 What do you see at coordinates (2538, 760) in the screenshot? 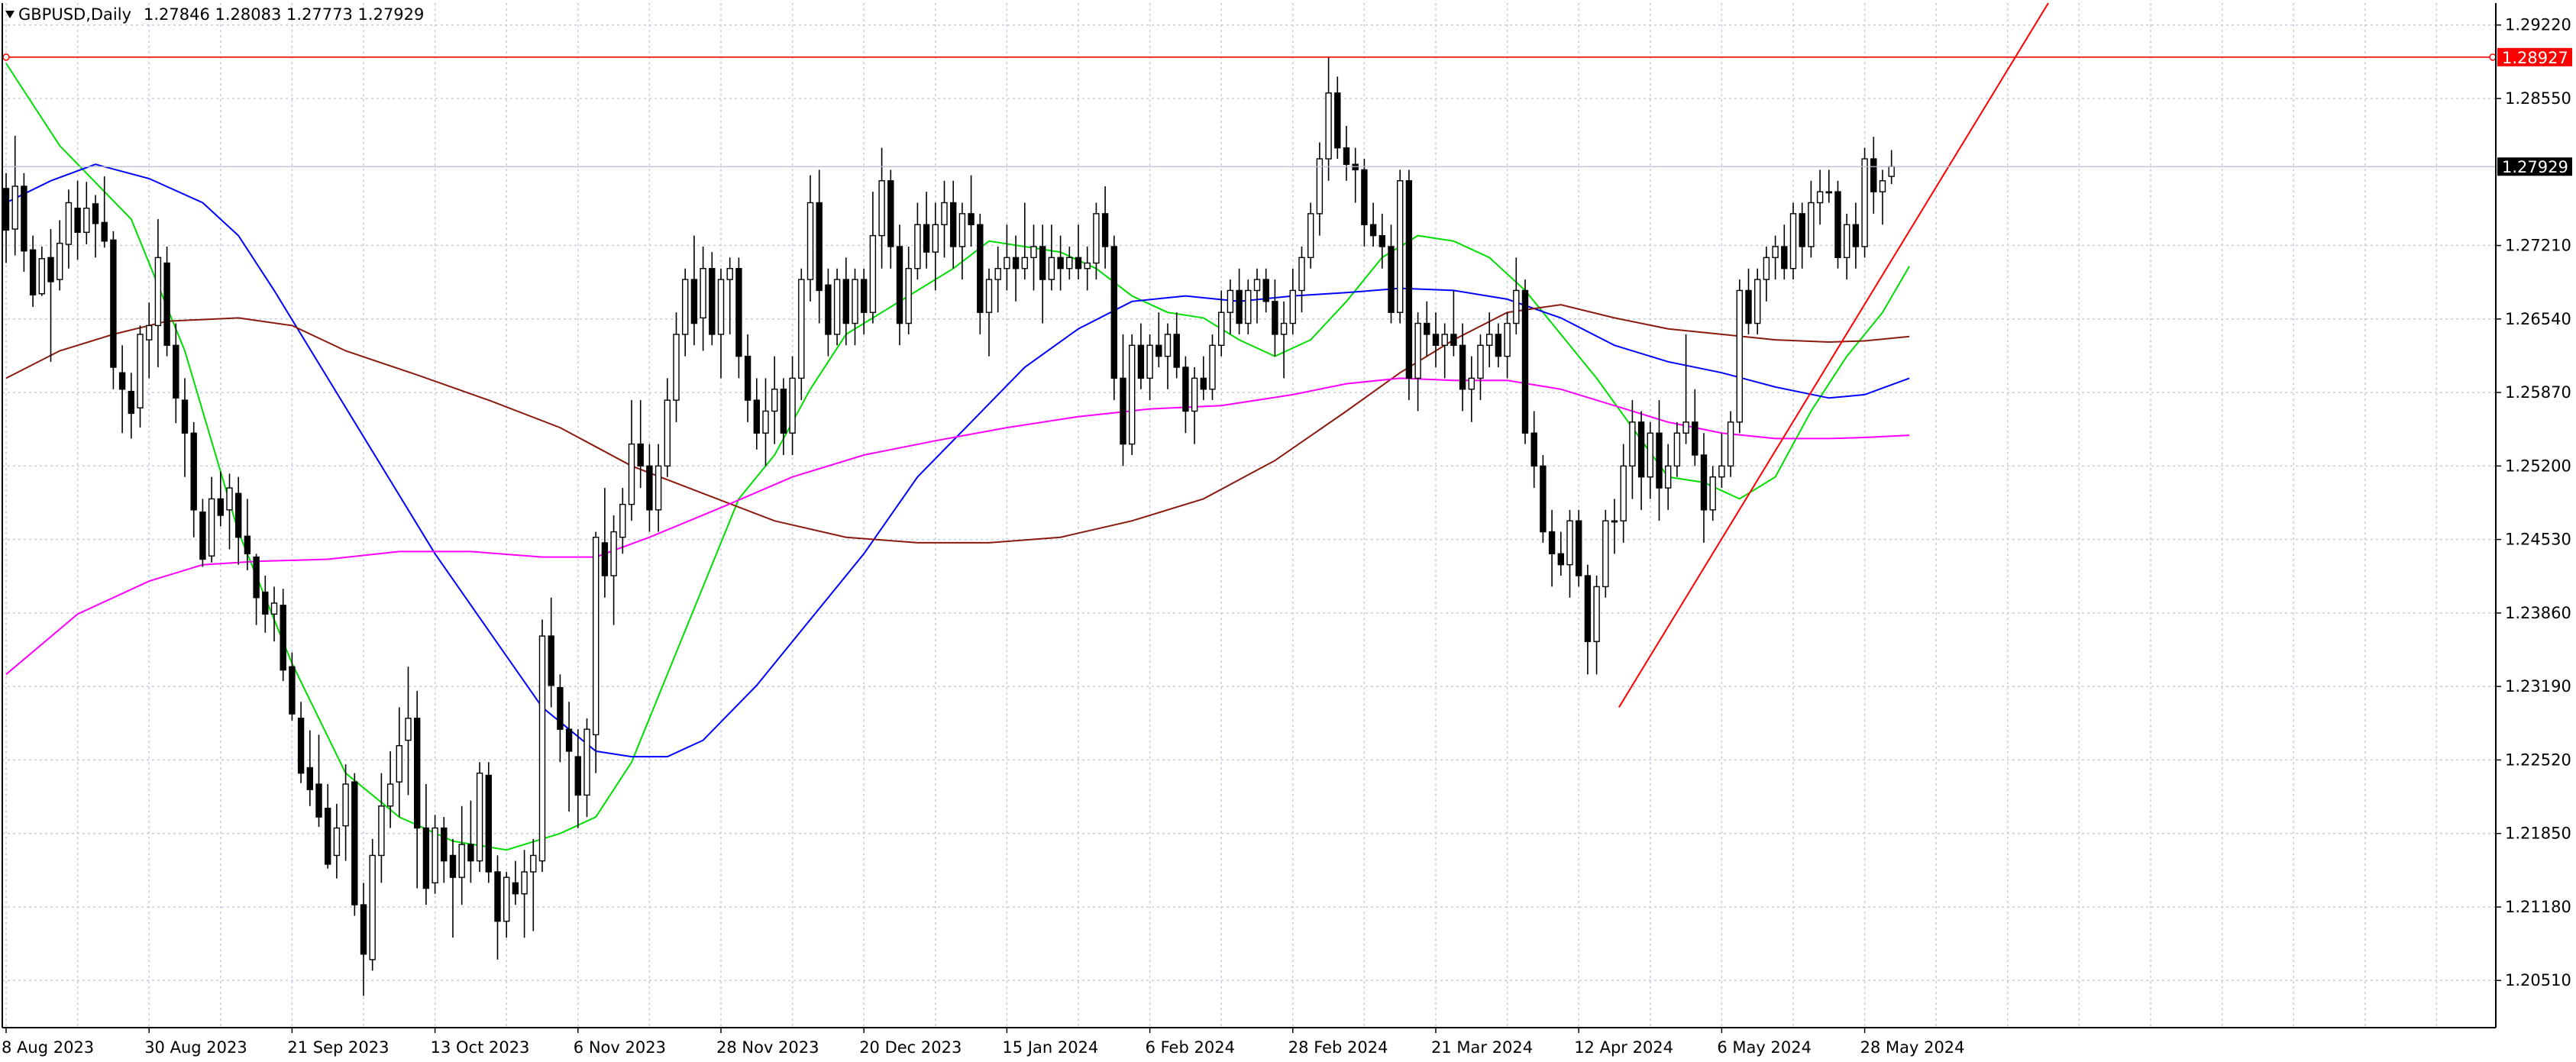
I see `y-tick-label: 1.22520` at bounding box center [2538, 760].